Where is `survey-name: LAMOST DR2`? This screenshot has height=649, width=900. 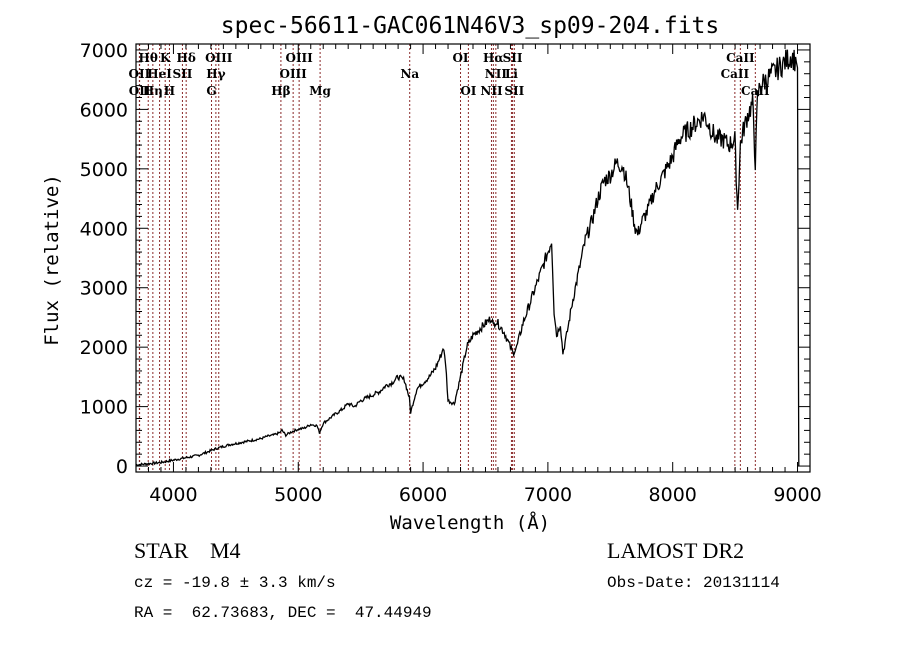 survey-name: LAMOST DR2 is located at coordinates (676, 550).